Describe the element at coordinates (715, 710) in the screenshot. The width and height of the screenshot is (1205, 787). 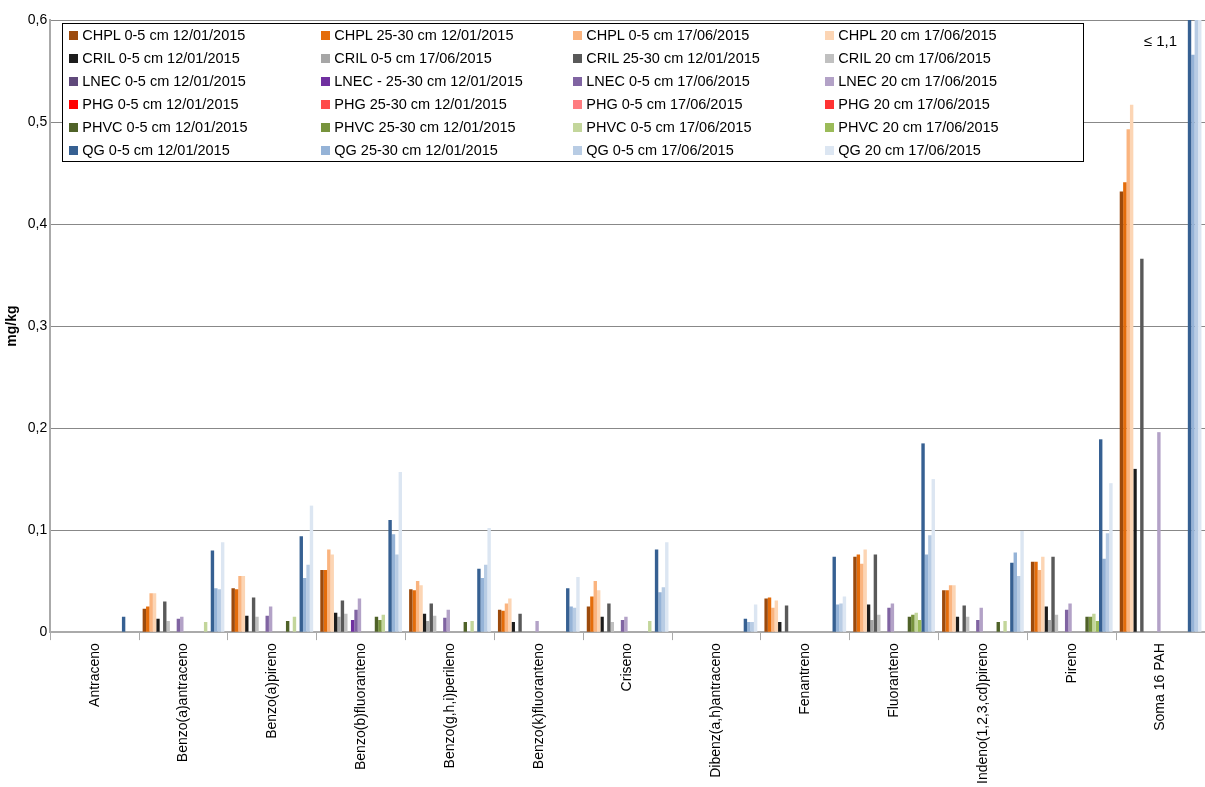
I see `x-tick-label: Dibenz(a,h)antraceno` at that location.